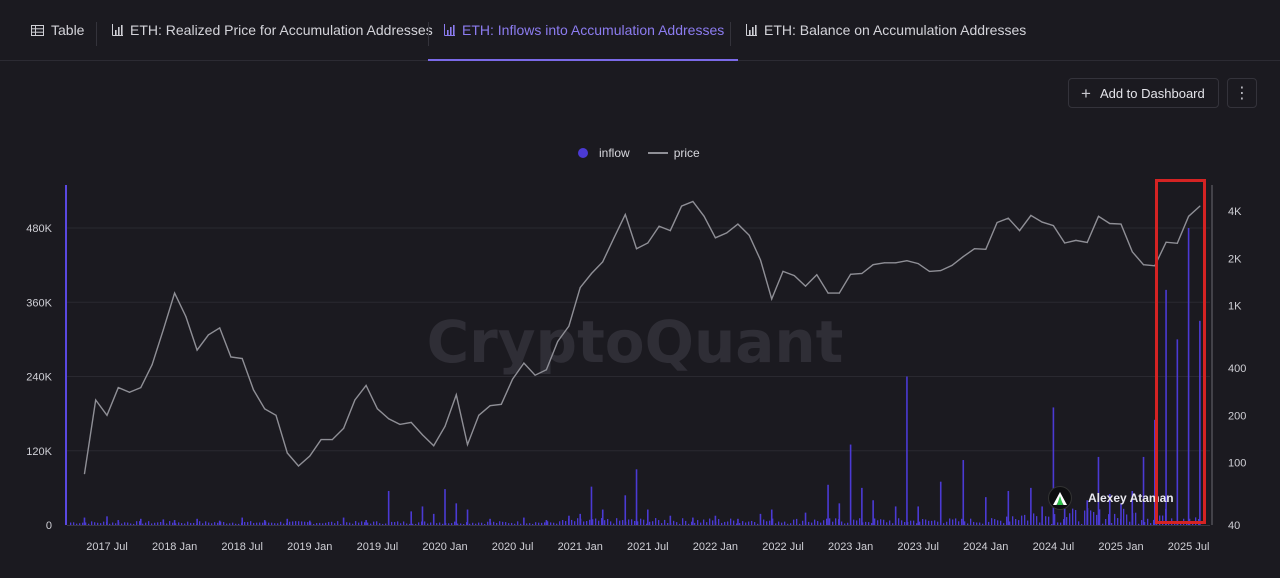 The image size is (1280, 578). I want to click on tab-inflows: ETH: Inflows into Accumulation Addresses, so click(583, 30).